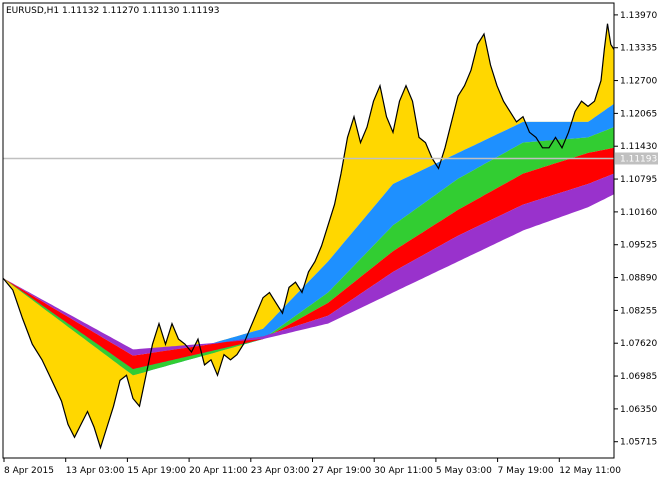 This screenshot has width=663, height=479. What do you see at coordinates (218, 471) in the screenshot?
I see `x-tick-label: 20 Apr 11:00` at bounding box center [218, 471].